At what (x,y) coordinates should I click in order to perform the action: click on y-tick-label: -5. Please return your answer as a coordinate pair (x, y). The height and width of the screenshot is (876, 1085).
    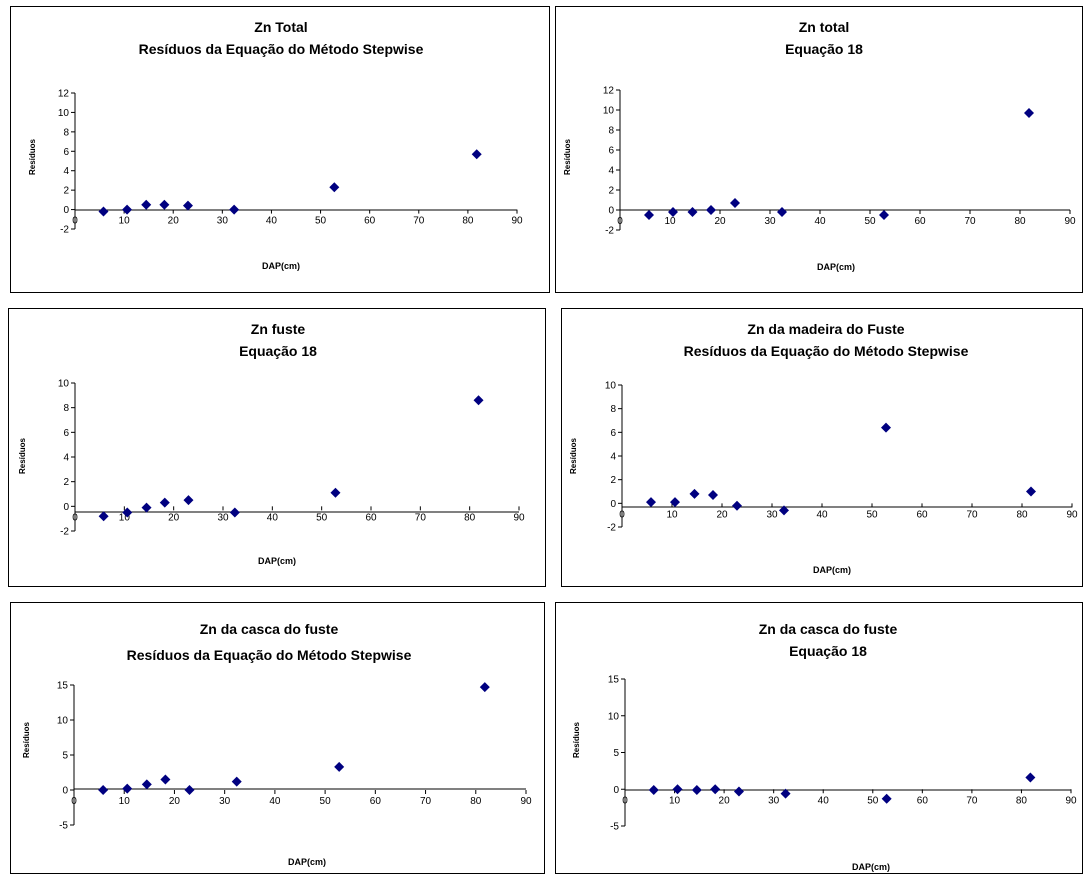
    Looking at the image, I should click on (63, 826).